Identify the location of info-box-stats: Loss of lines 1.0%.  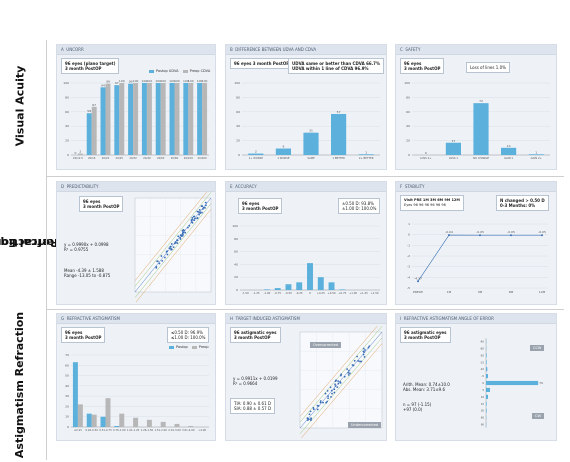
(488, 67).